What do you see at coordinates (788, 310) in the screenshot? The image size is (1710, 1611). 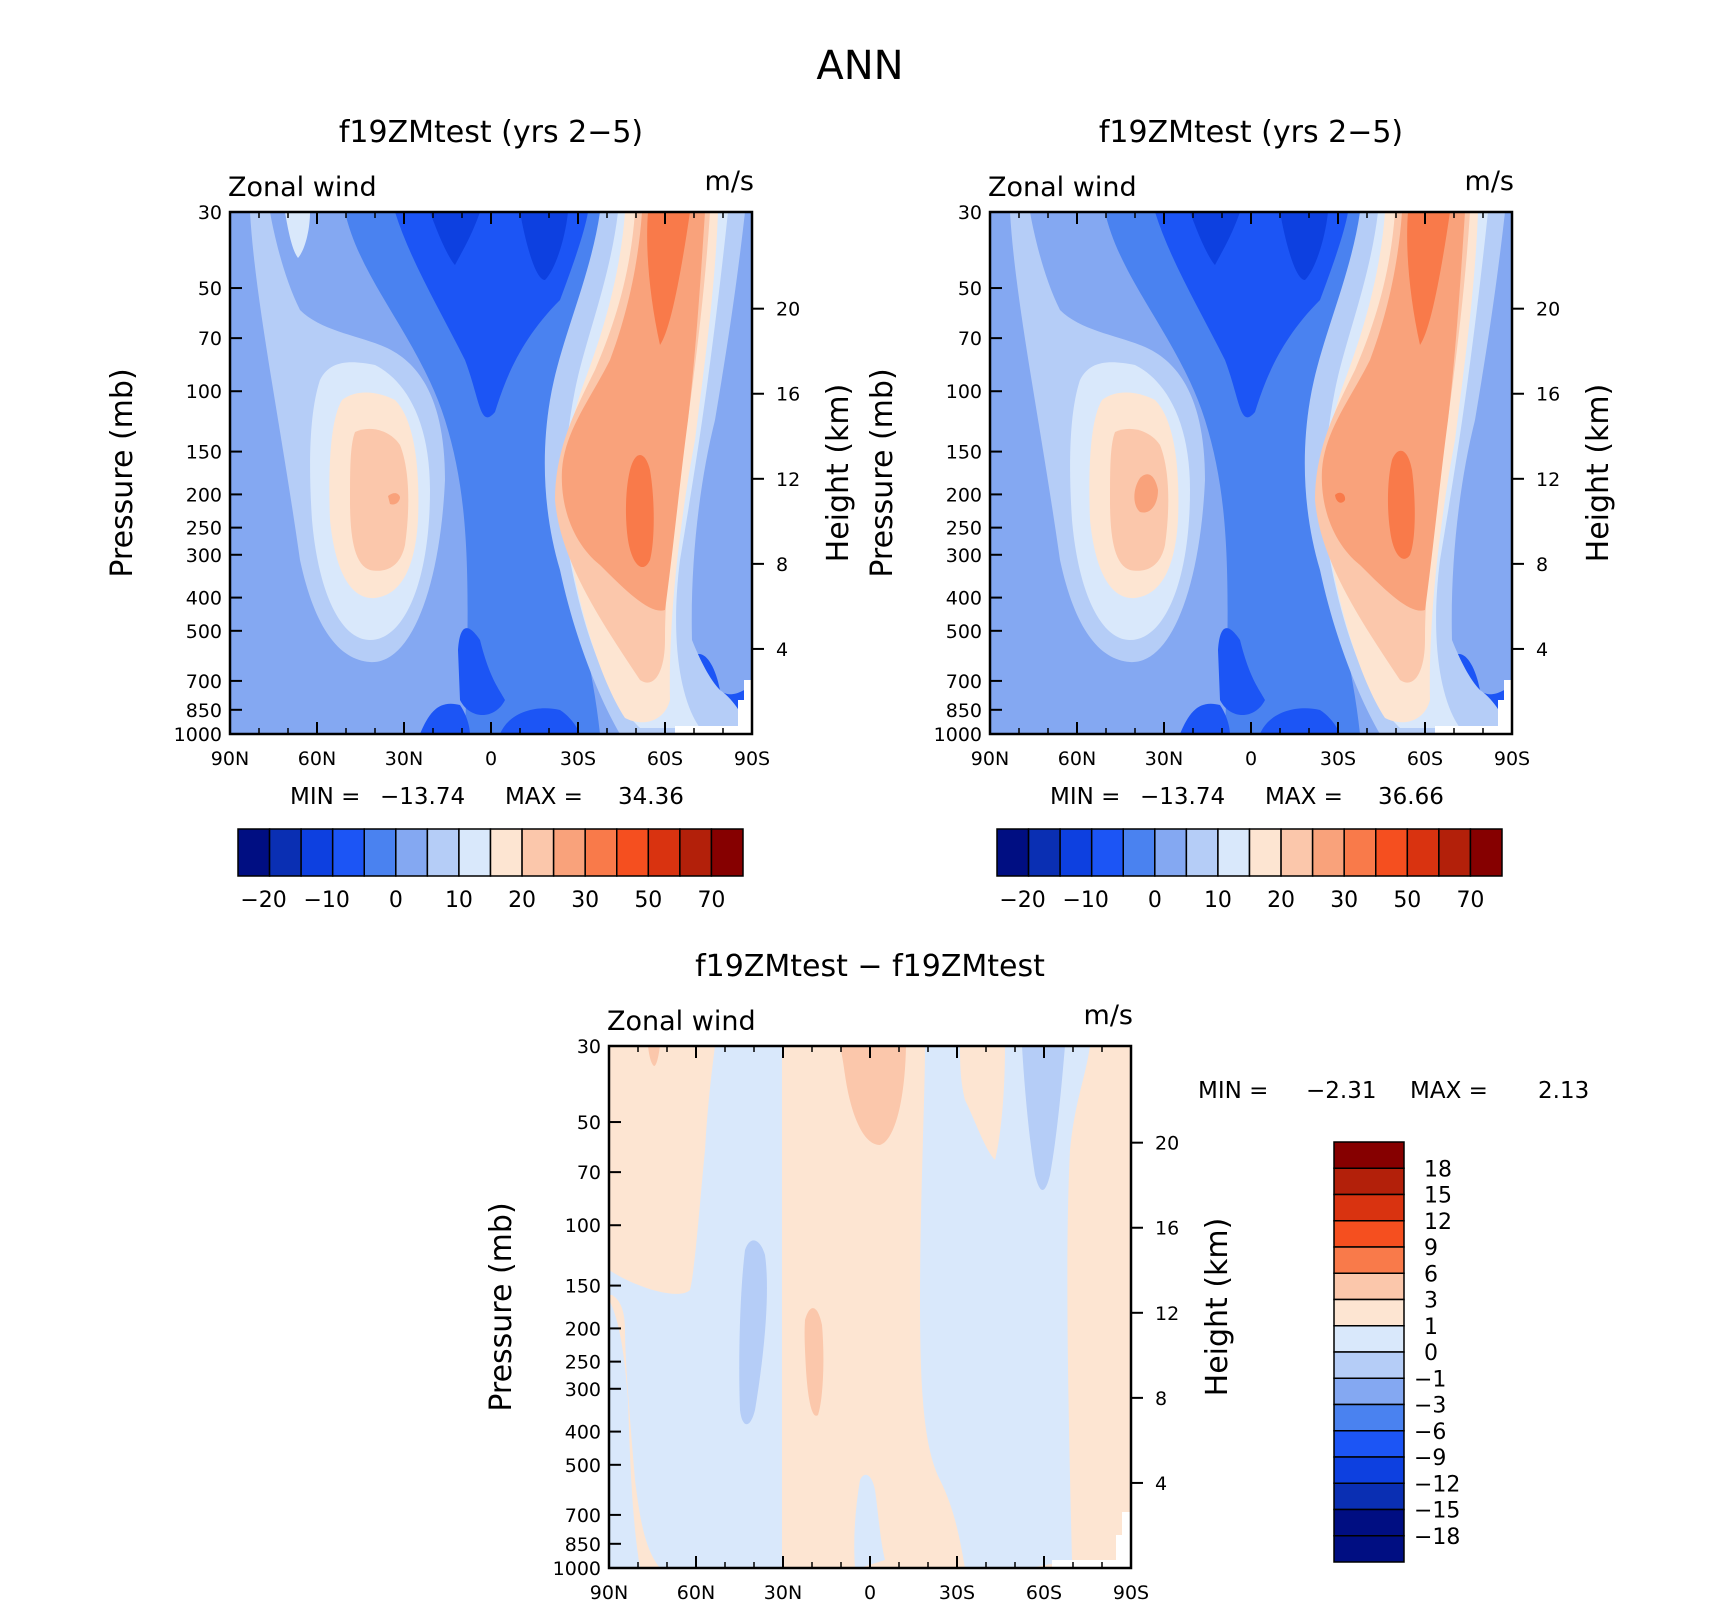 I see `panel-a-height-tick-label: 20` at bounding box center [788, 310].